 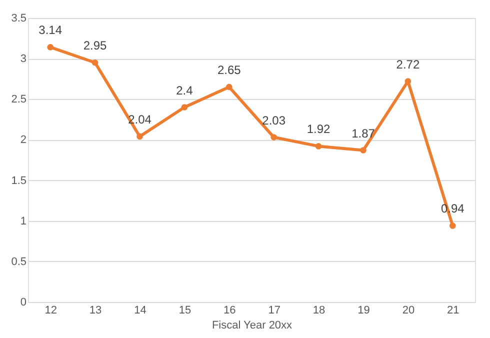 I want to click on y-tick-label: 0, so click(x=23, y=302).